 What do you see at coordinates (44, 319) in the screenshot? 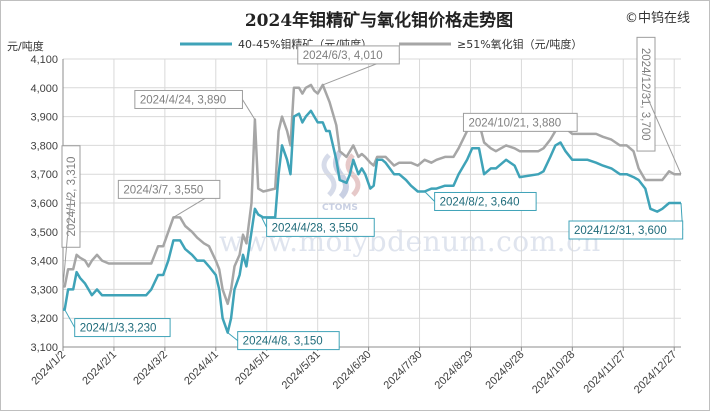
I see `y-tick-label: 3,200` at bounding box center [44, 319].